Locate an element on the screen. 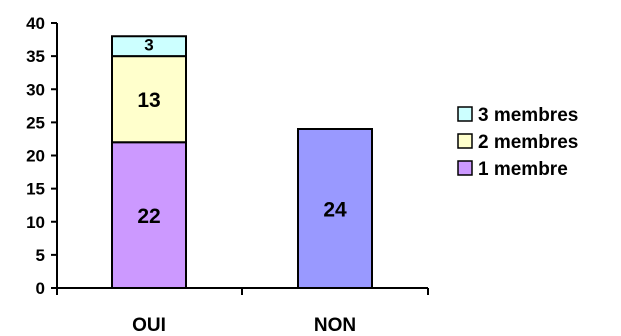  y-tick-label: 20 is located at coordinates (35, 156).